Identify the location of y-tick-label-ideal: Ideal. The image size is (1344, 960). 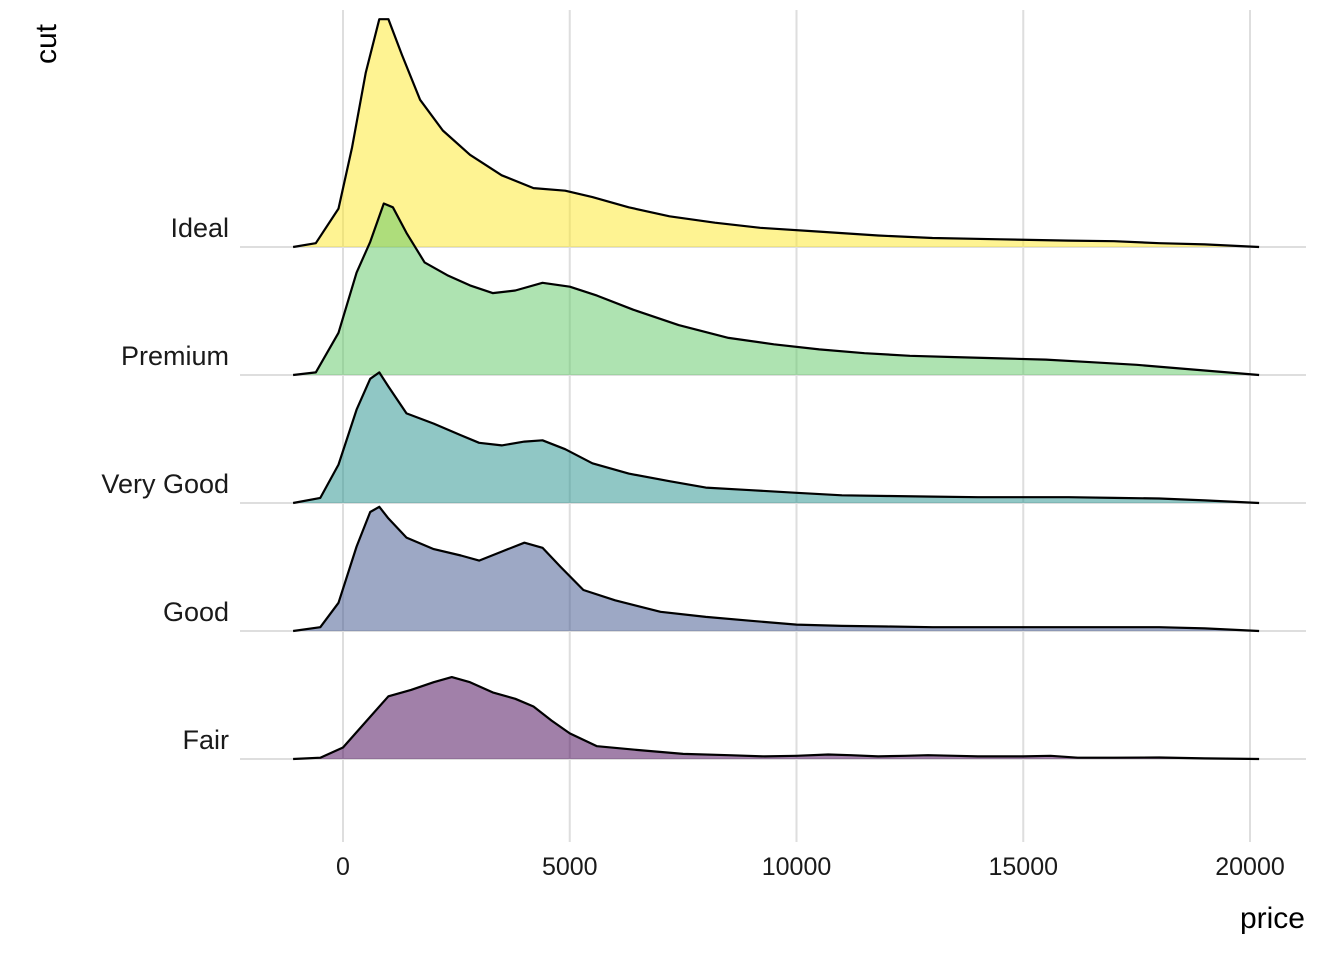
(199, 228).